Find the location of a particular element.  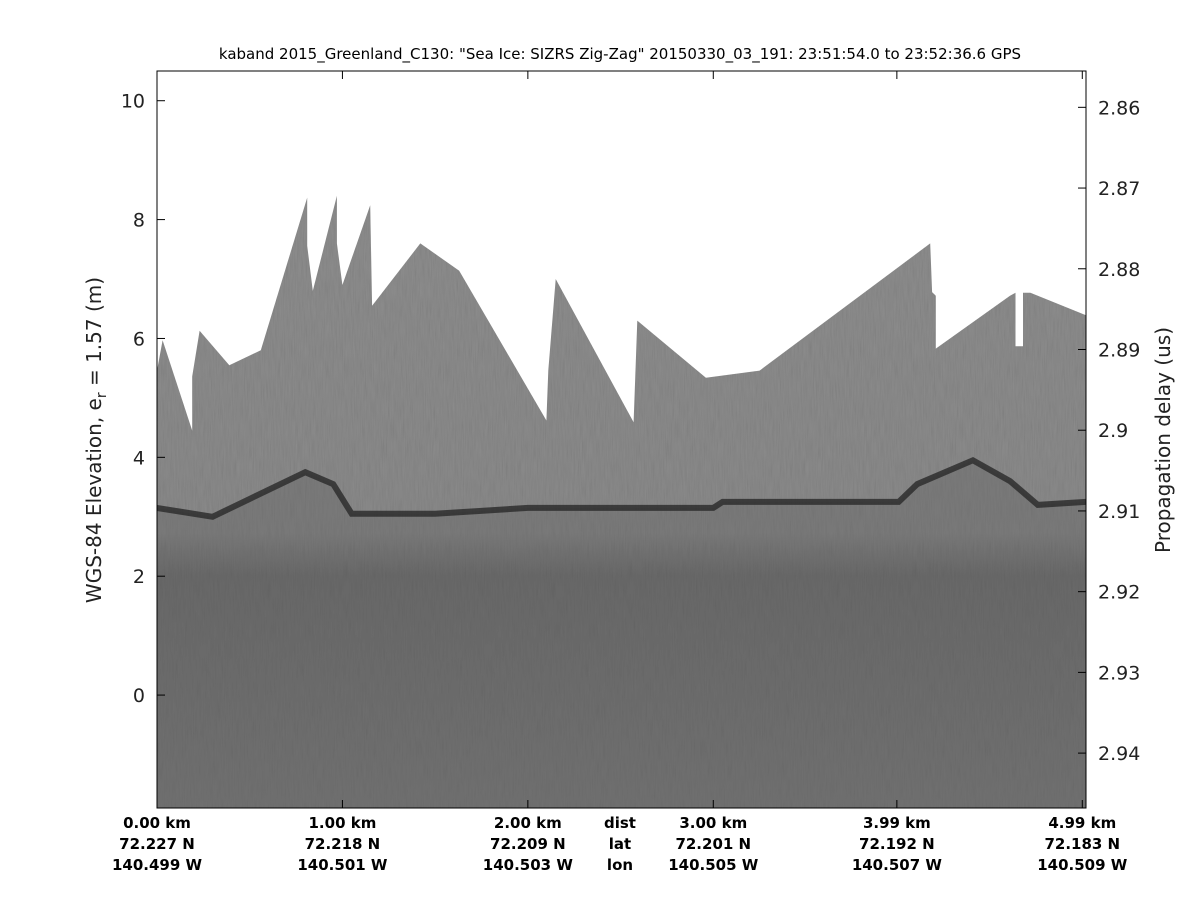

lat-label: 72.183 N is located at coordinates (1082, 844).